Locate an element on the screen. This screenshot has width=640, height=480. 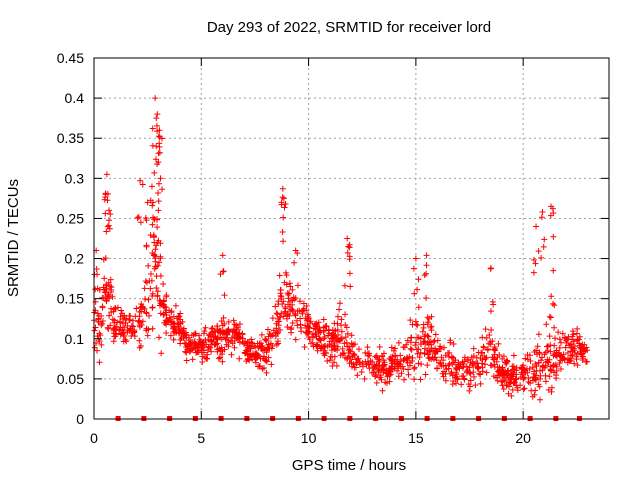
y-axis-label: SRMTID / TECUs is located at coordinates (13, 238).